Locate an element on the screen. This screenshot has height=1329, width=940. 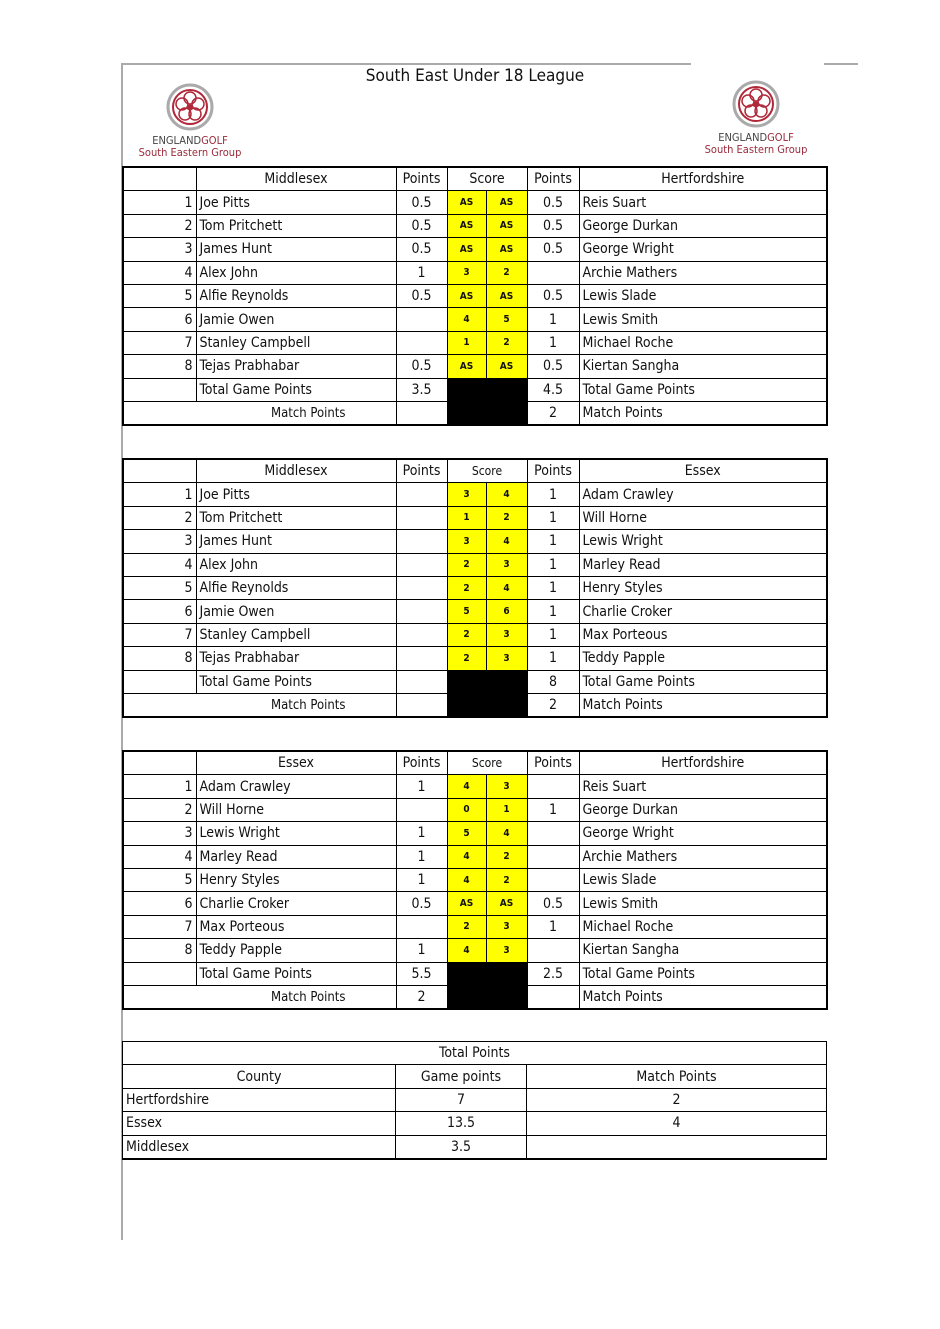
table-row: 6 Jamie Owen 4 5 1 Lewis Smith is located at coordinates (475, 319).